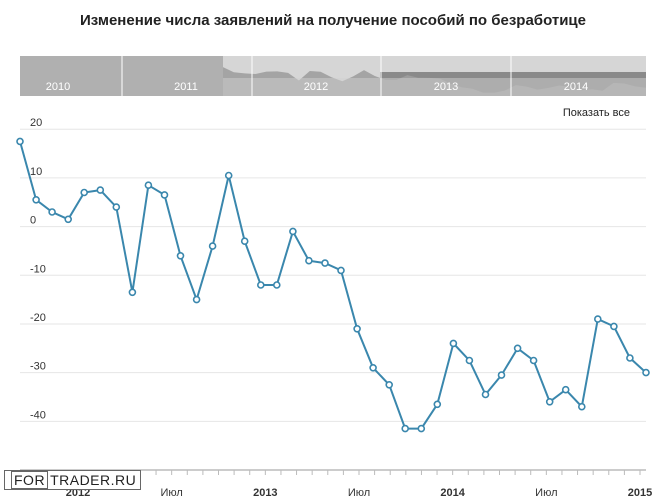  I want to click on y-axis-ticks: 20 10 0 -10 -20 -30 -40, so click(38, 269).